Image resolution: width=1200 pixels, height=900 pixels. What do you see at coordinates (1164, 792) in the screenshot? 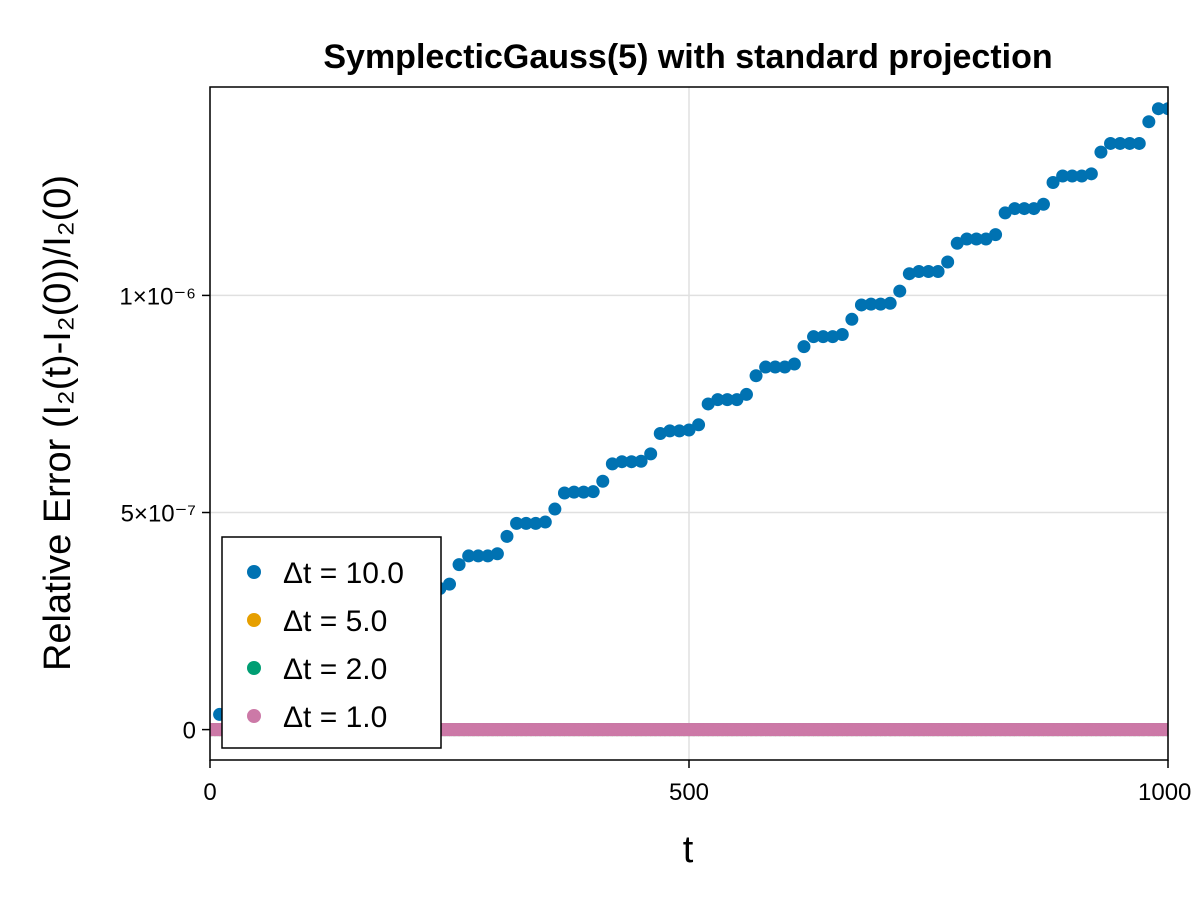
I see `x-tick-label: 1000` at bounding box center [1164, 792].